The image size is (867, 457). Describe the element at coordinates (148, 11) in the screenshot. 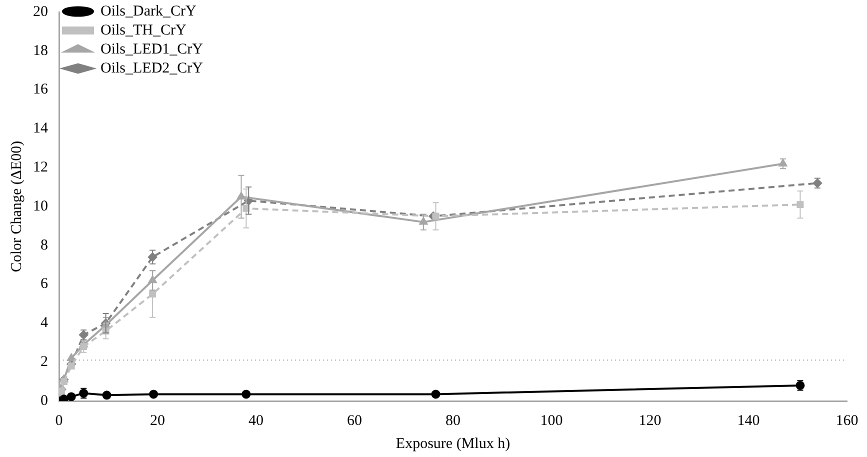

I see `legend-label: Oils_Dark_CrY` at that location.